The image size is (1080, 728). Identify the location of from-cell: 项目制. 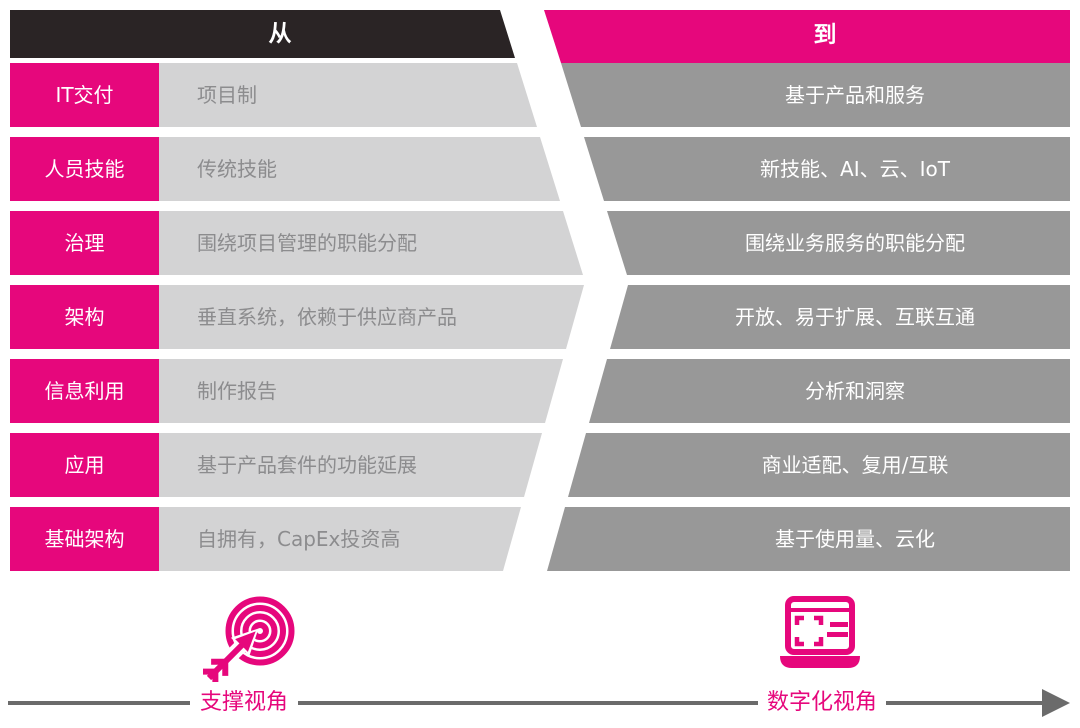
(348, 95).